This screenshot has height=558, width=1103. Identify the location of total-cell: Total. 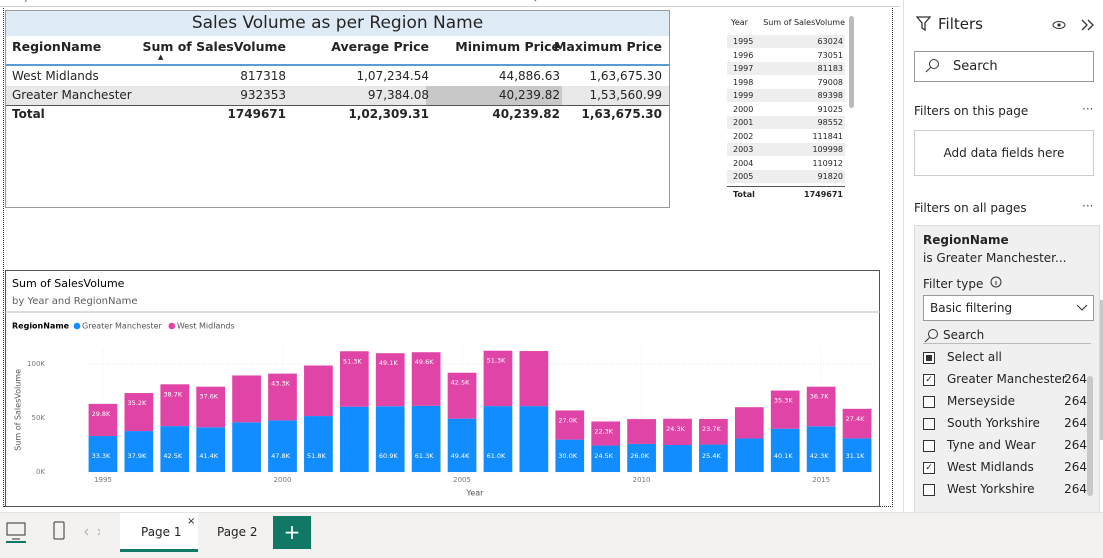
(744, 194).